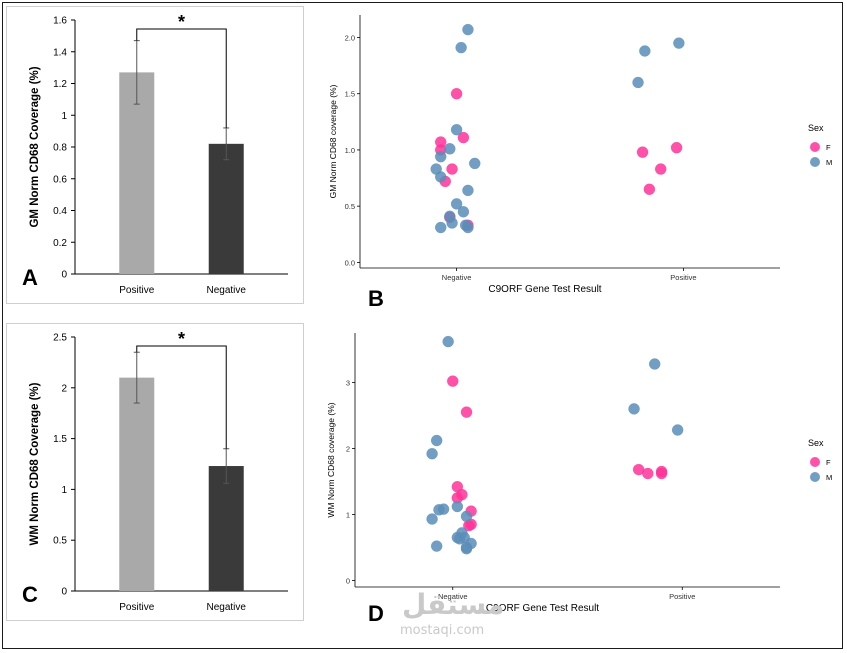 This screenshot has height=653, width=847. What do you see at coordinates (60, 243) in the screenshot?
I see `y-tick-label: 0.2` at bounding box center [60, 243].